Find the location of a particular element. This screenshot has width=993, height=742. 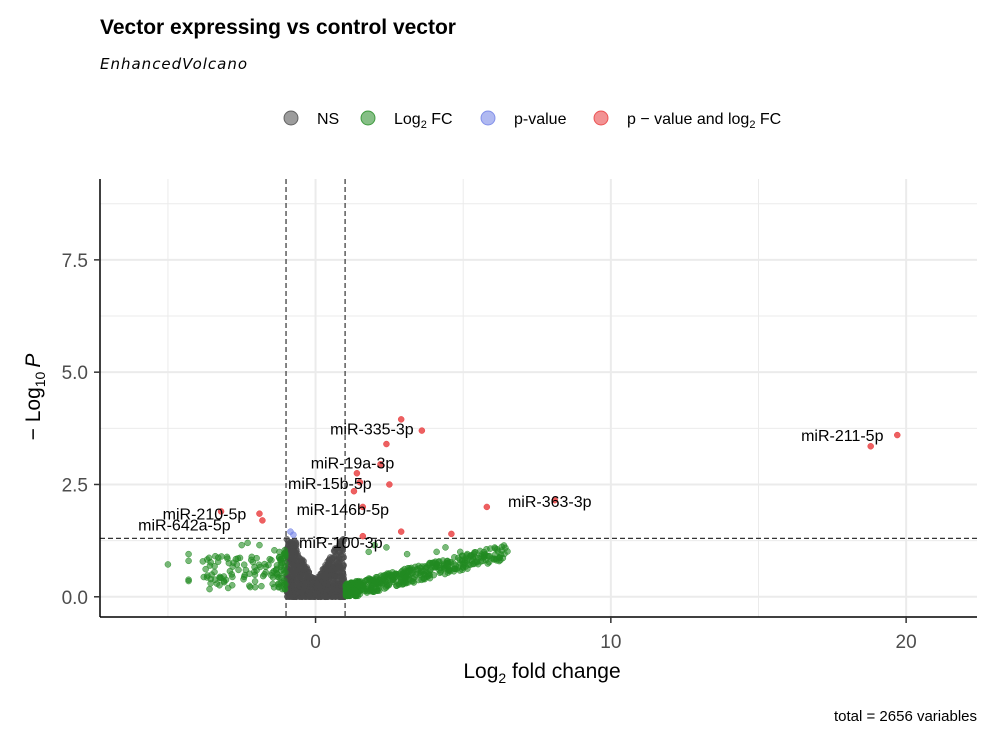

y-tick-label: 7.5 is located at coordinates (75, 261).